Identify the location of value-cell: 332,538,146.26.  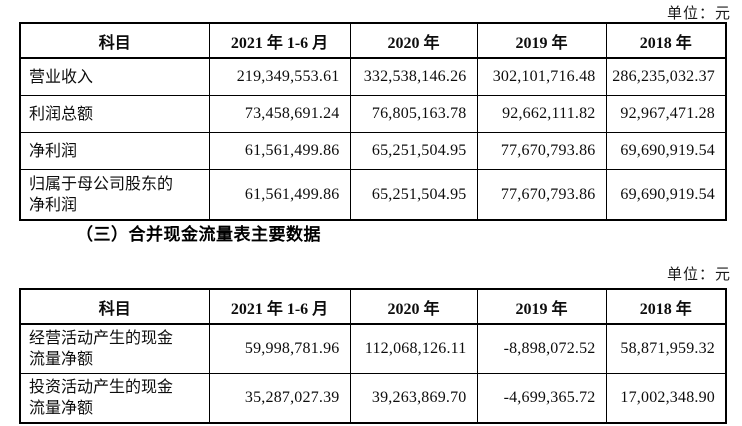
(413, 76).